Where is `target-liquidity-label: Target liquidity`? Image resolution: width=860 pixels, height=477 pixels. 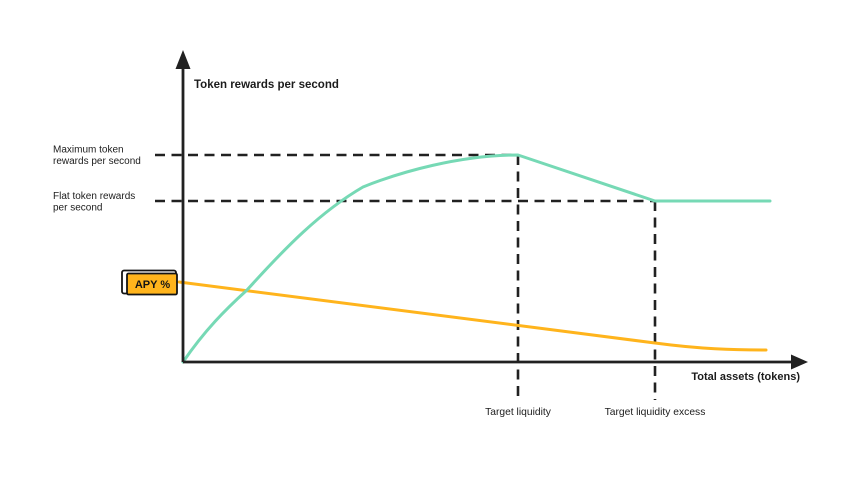 target-liquidity-label: Target liquidity is located at coordinates (518, 412).